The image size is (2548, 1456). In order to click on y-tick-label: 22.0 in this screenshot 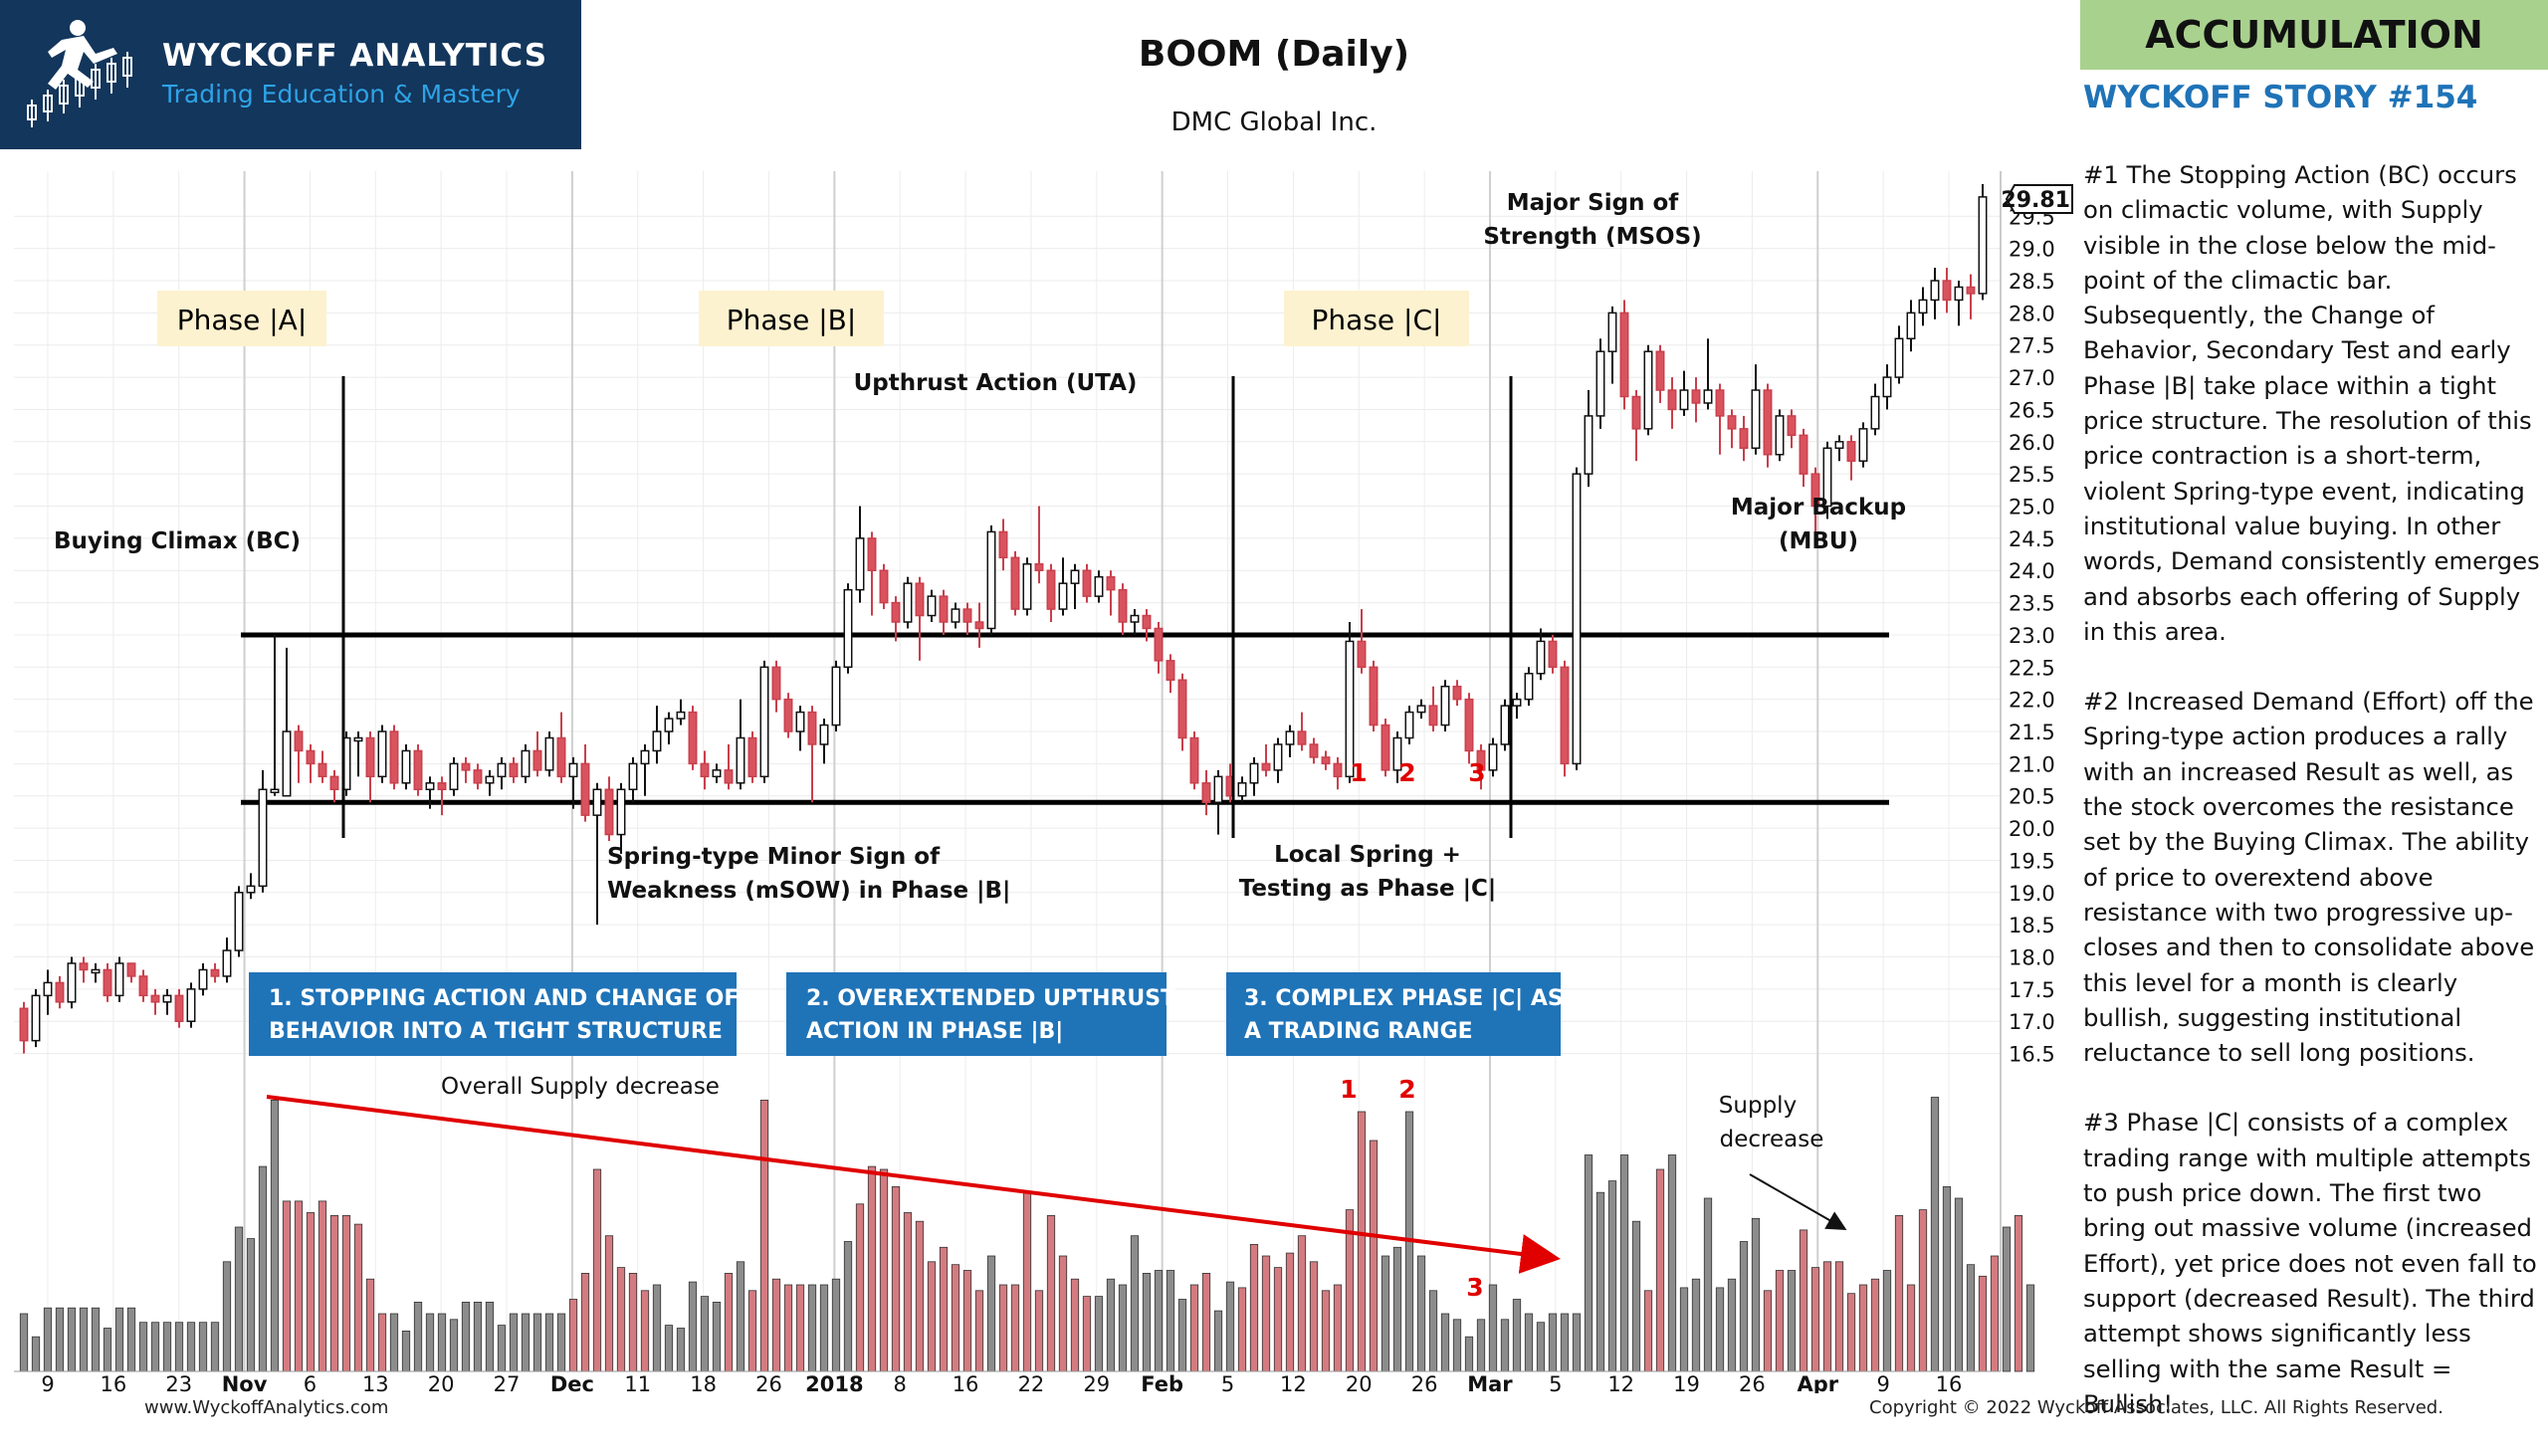, I will do `click(2032, 701)`.